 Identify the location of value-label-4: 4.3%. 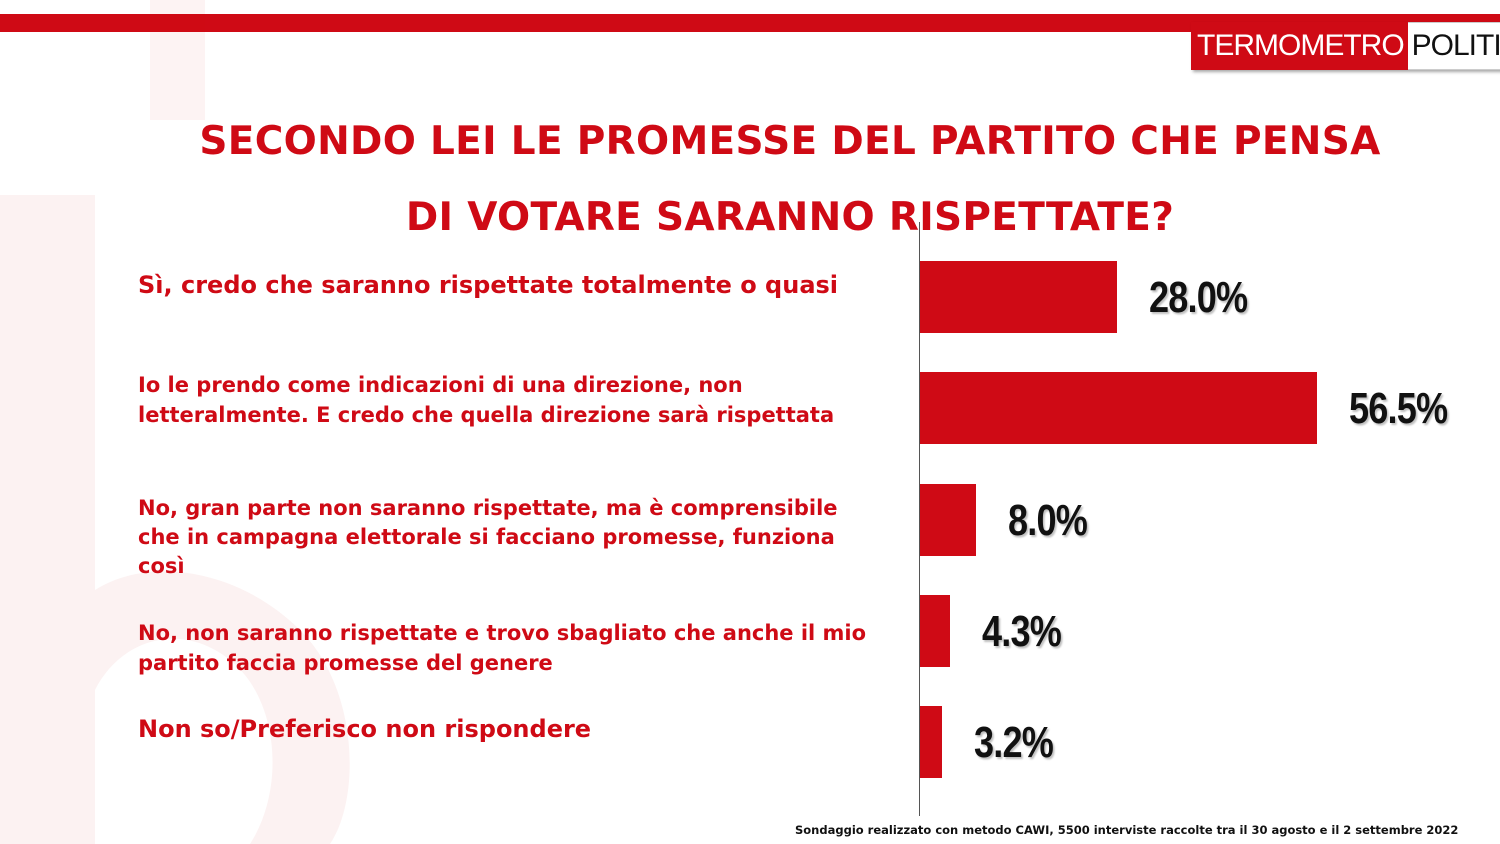
(1022, 631).